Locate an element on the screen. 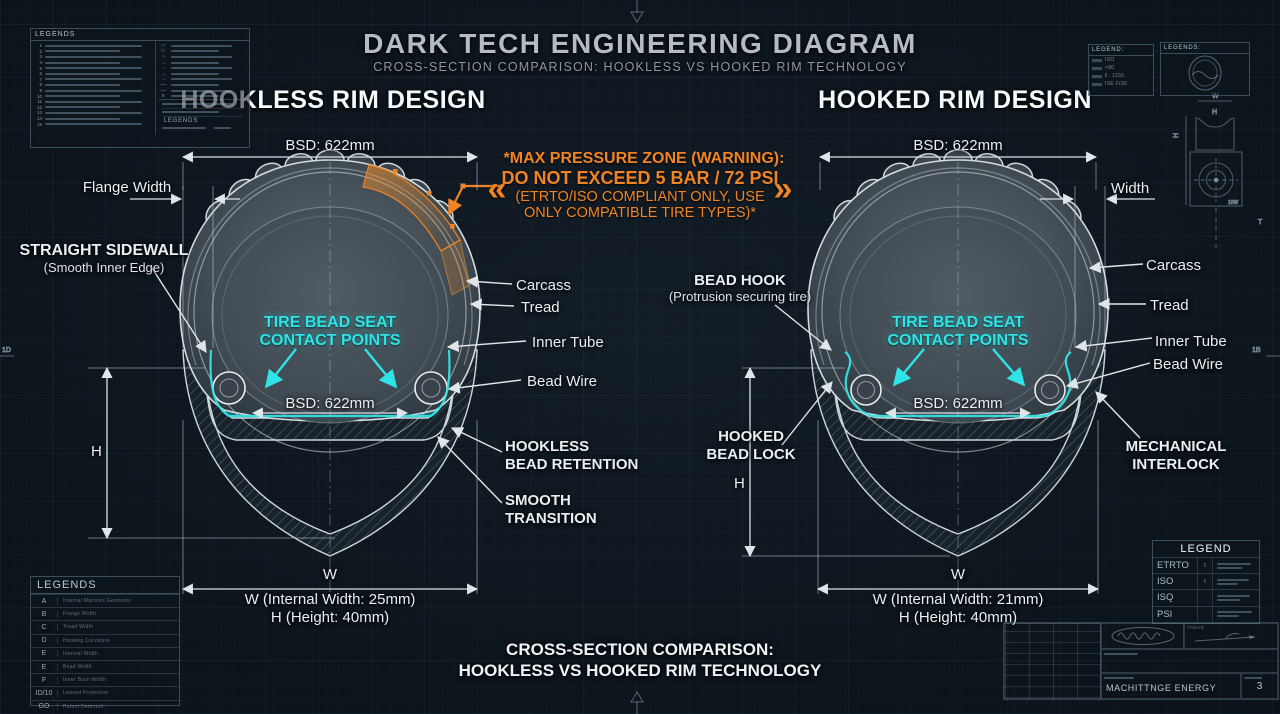 The height and width of the screenshot is (714, 1280). legend-code: B is located at coordinates (44, 614).